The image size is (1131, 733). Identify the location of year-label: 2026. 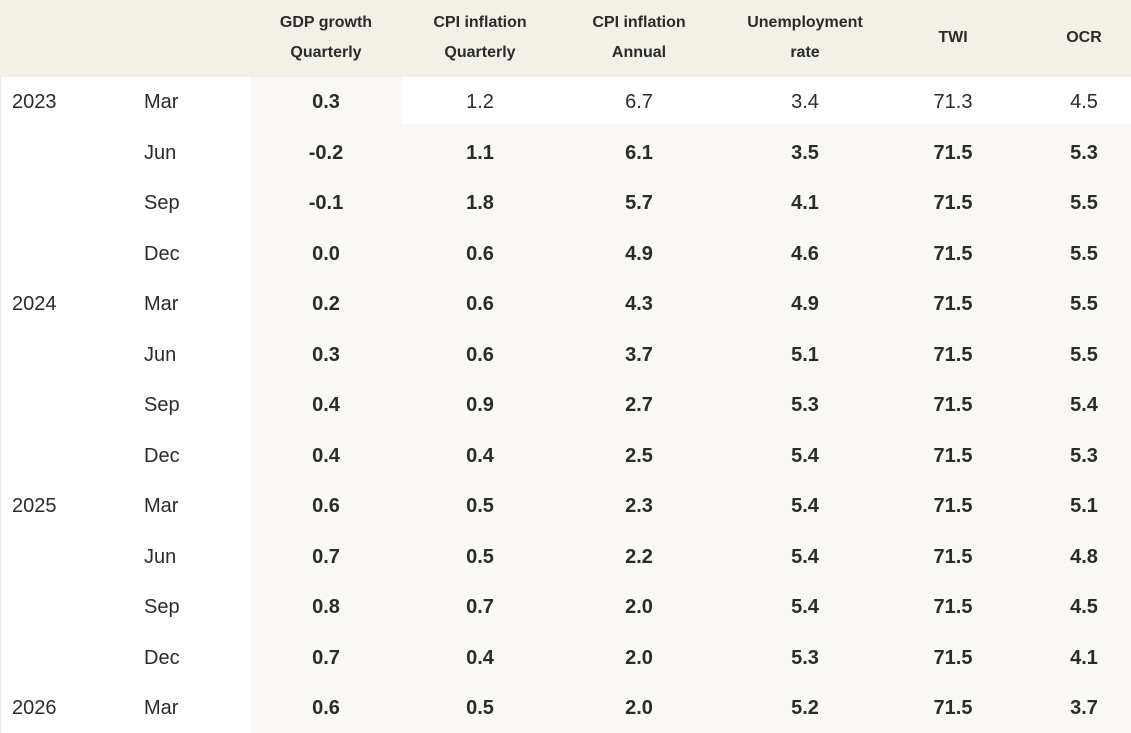
(34, 708).